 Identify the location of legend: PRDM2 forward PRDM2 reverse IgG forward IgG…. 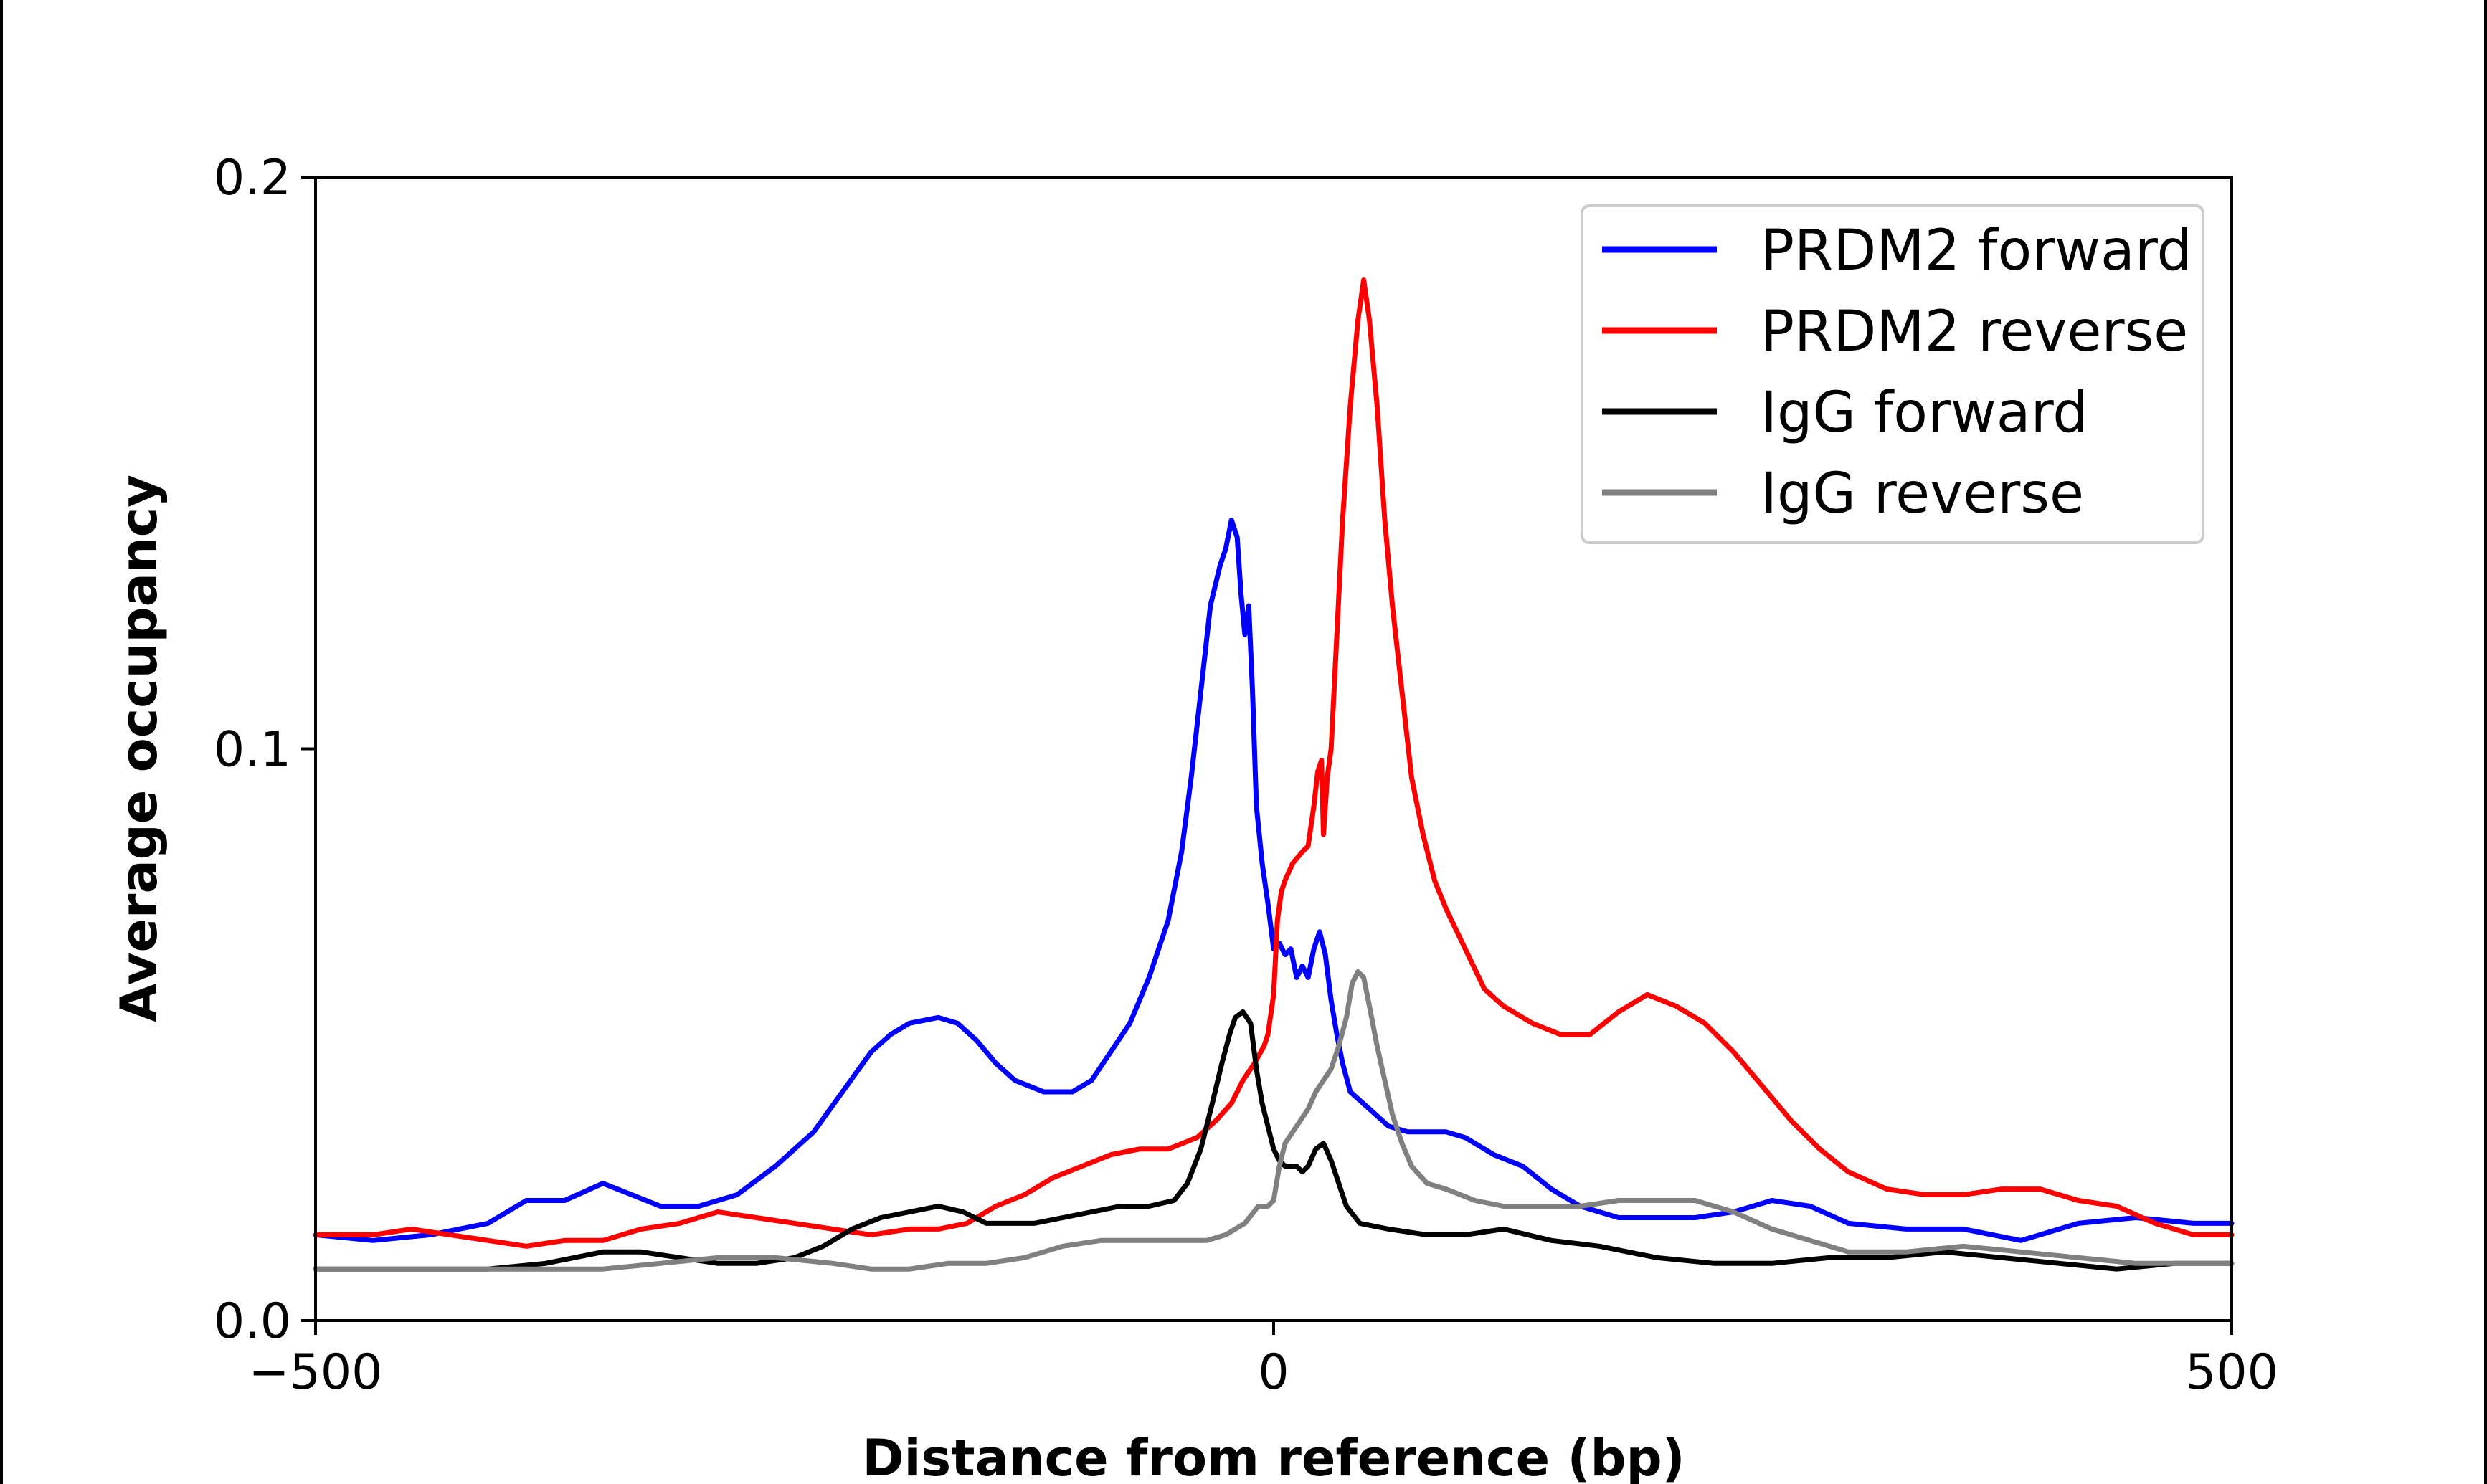
(1893, 374).